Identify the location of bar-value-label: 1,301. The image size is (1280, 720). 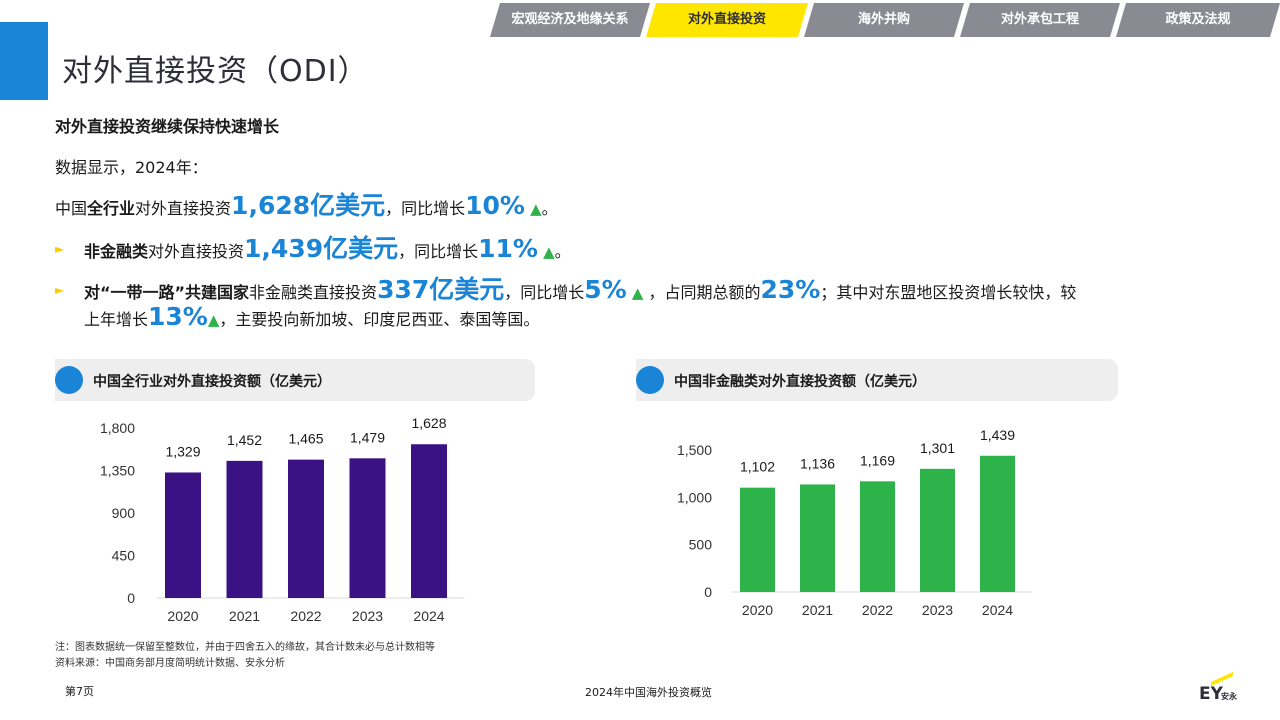
(937, 448).